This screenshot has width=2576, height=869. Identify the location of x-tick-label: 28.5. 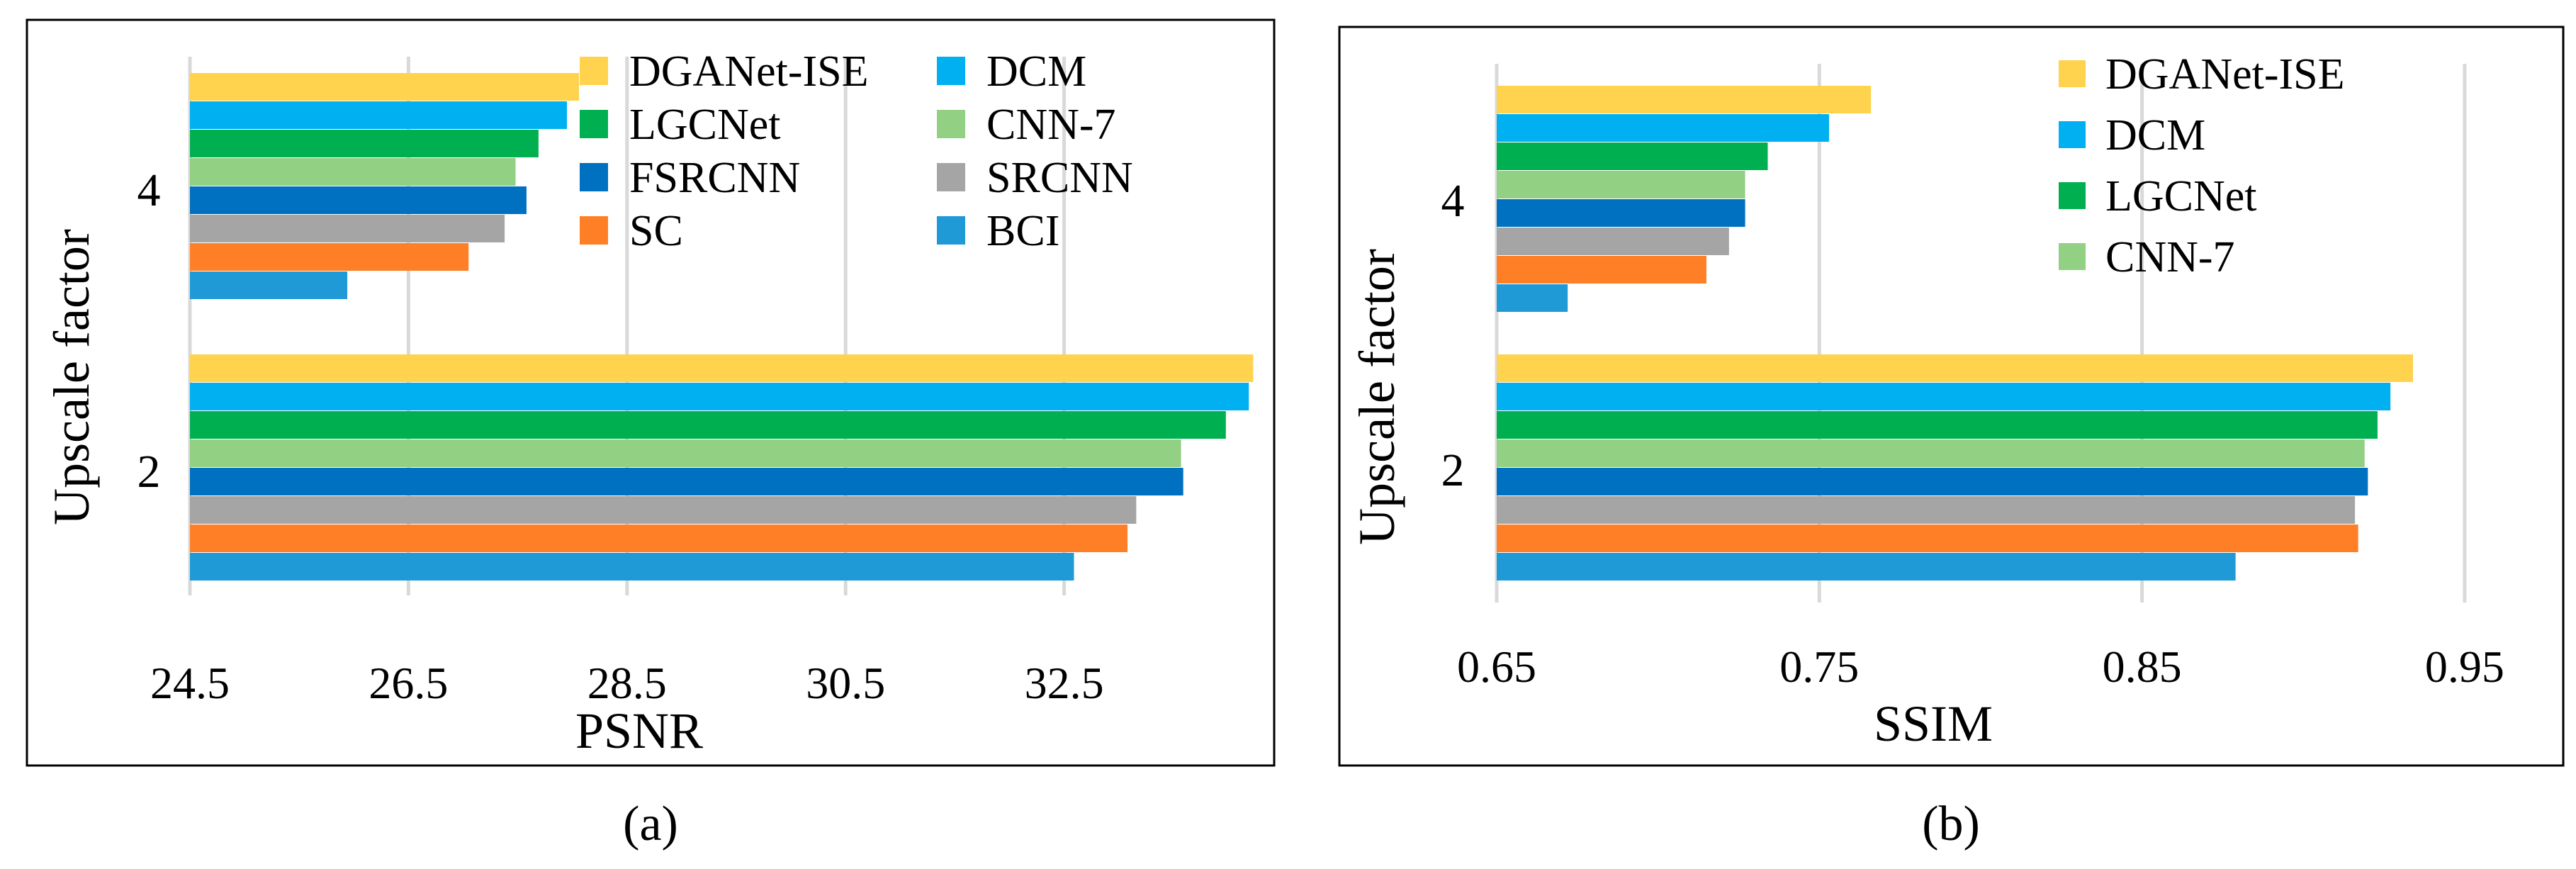
(627, 683).